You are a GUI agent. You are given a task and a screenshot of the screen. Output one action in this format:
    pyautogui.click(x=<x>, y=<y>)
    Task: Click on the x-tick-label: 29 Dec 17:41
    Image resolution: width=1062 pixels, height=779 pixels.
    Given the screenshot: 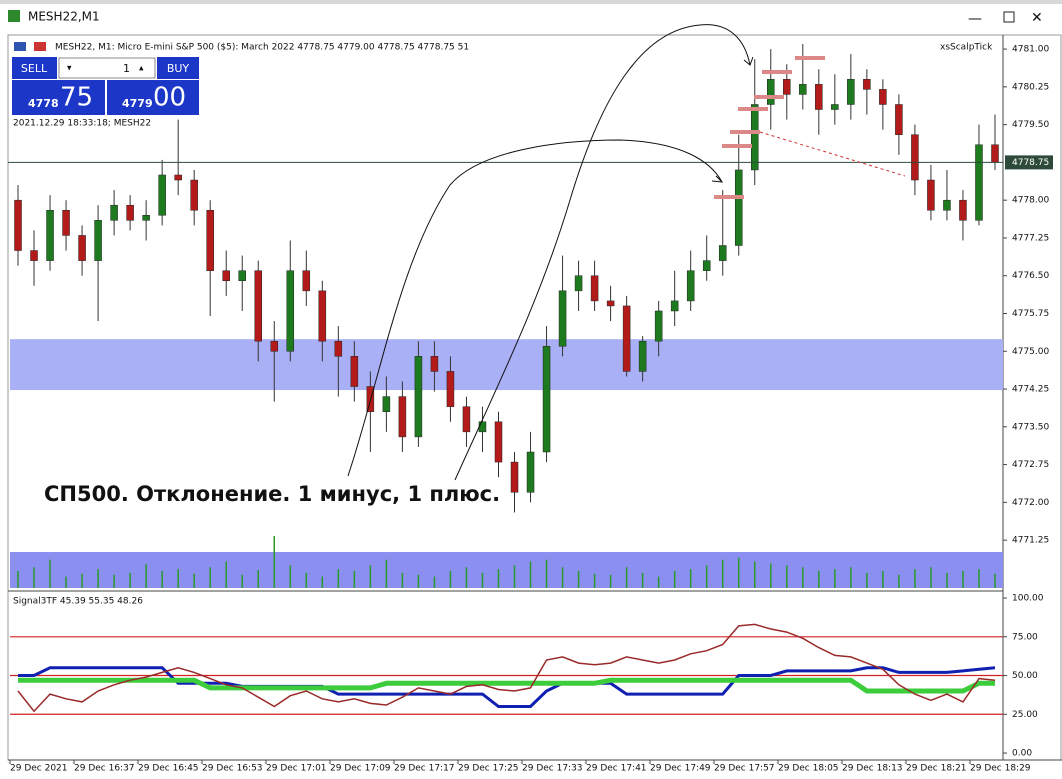 What is the action you would take?
    pyautogui.click(x=616, y=769)
    